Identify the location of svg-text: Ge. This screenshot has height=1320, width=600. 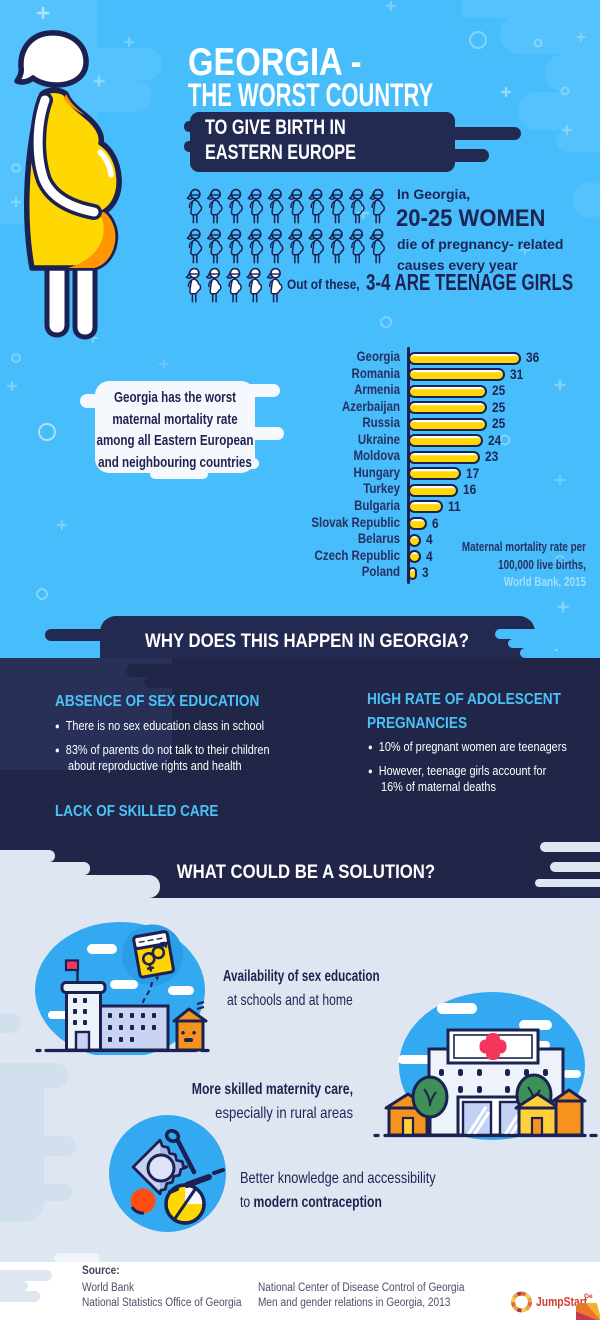
(588, 1296).